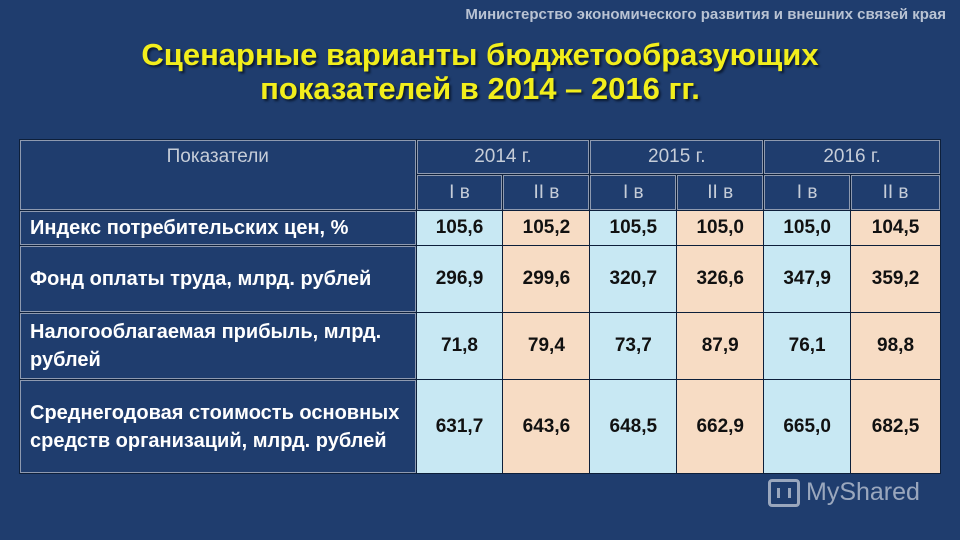  I want to click on presentation-icon, so click(784, 492).